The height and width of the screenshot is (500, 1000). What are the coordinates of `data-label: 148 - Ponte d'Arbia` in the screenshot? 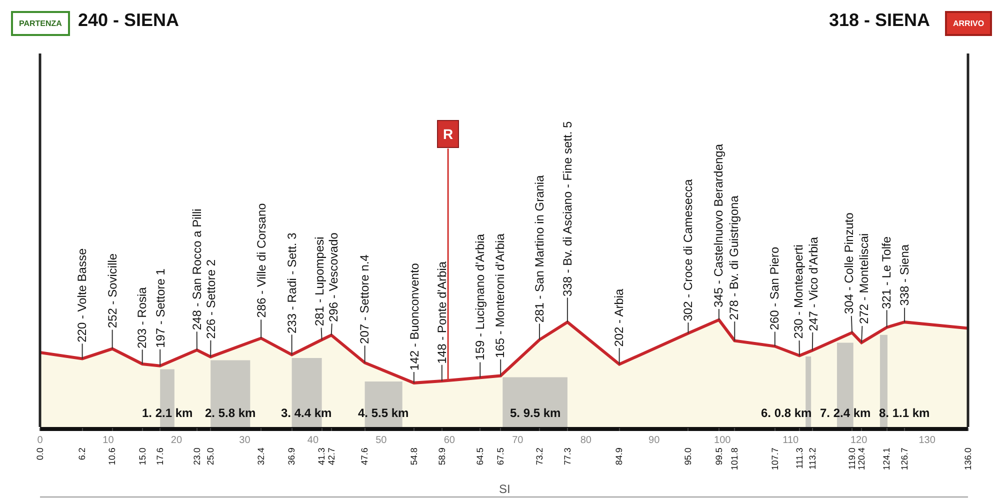 It's located at (442, 312).